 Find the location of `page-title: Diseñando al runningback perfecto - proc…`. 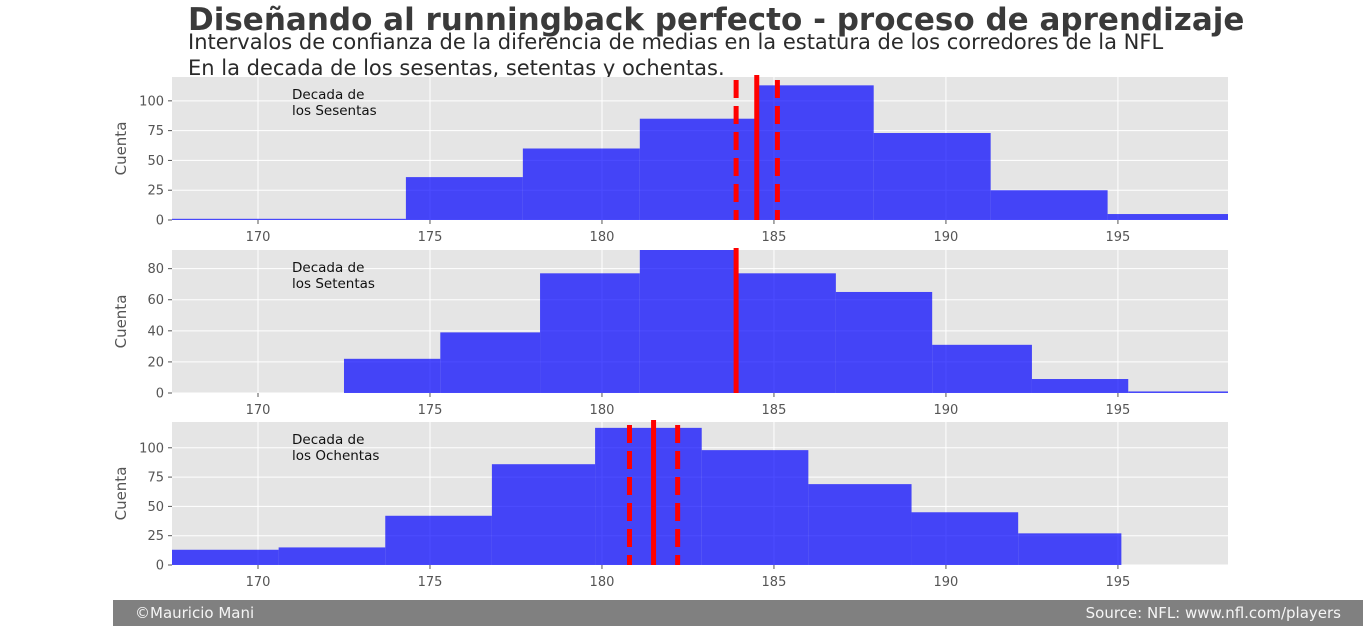

page-title: Diseñando al runningback perfecto - proc… is located at coordinates (716, 20).